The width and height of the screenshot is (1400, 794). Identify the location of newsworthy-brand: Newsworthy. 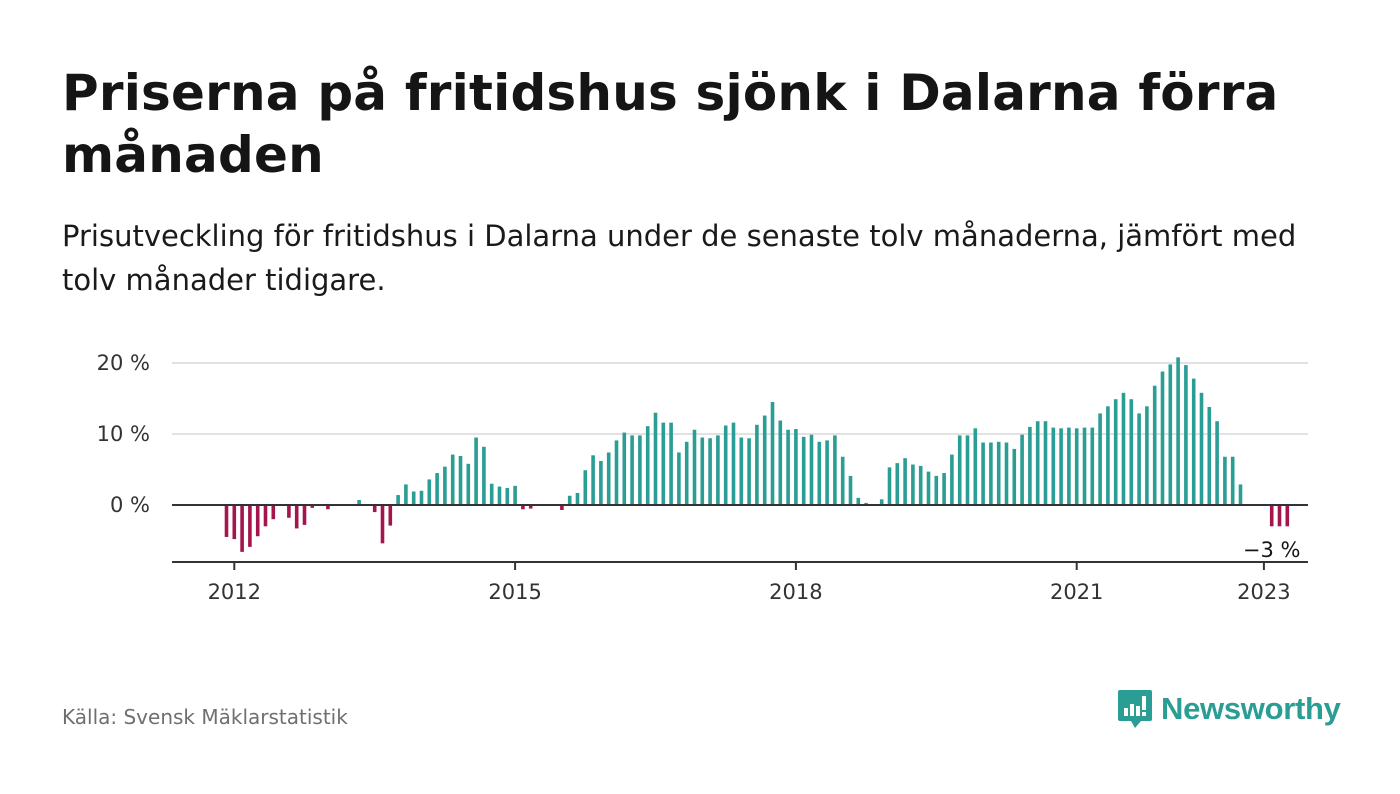
(1229, 709).